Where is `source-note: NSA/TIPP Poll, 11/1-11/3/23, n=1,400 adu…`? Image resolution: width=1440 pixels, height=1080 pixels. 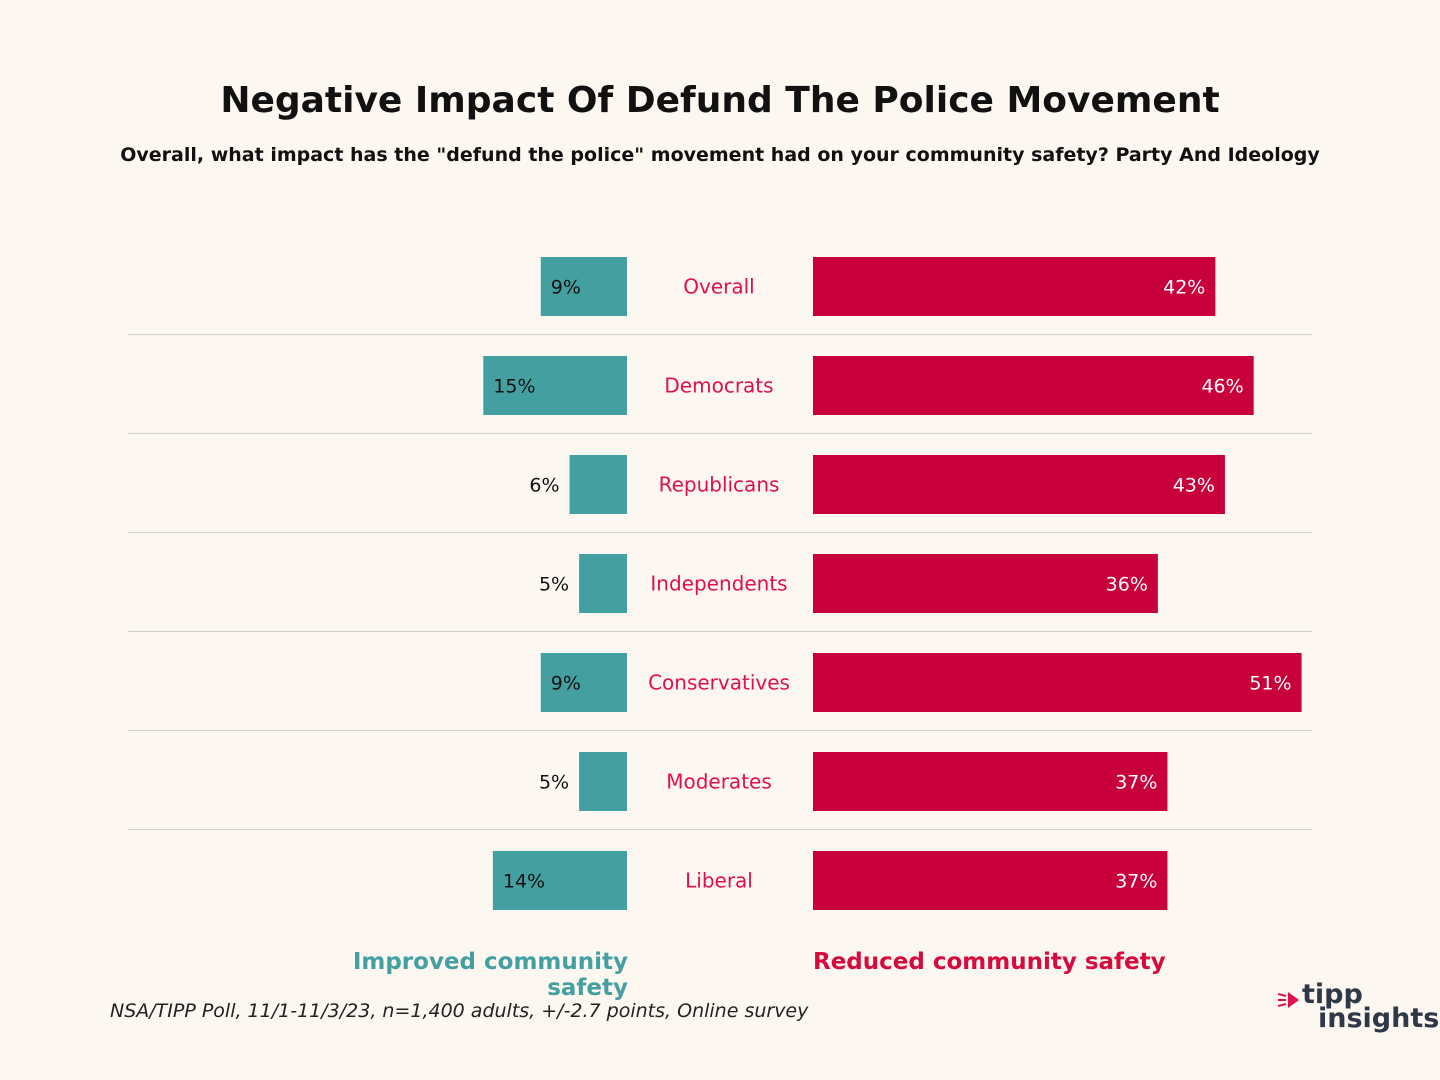 source-note: NSA/TIPP Poll, 11/1-11/3/23, n=1,400 adu… is located at coordinates (459, 1011).